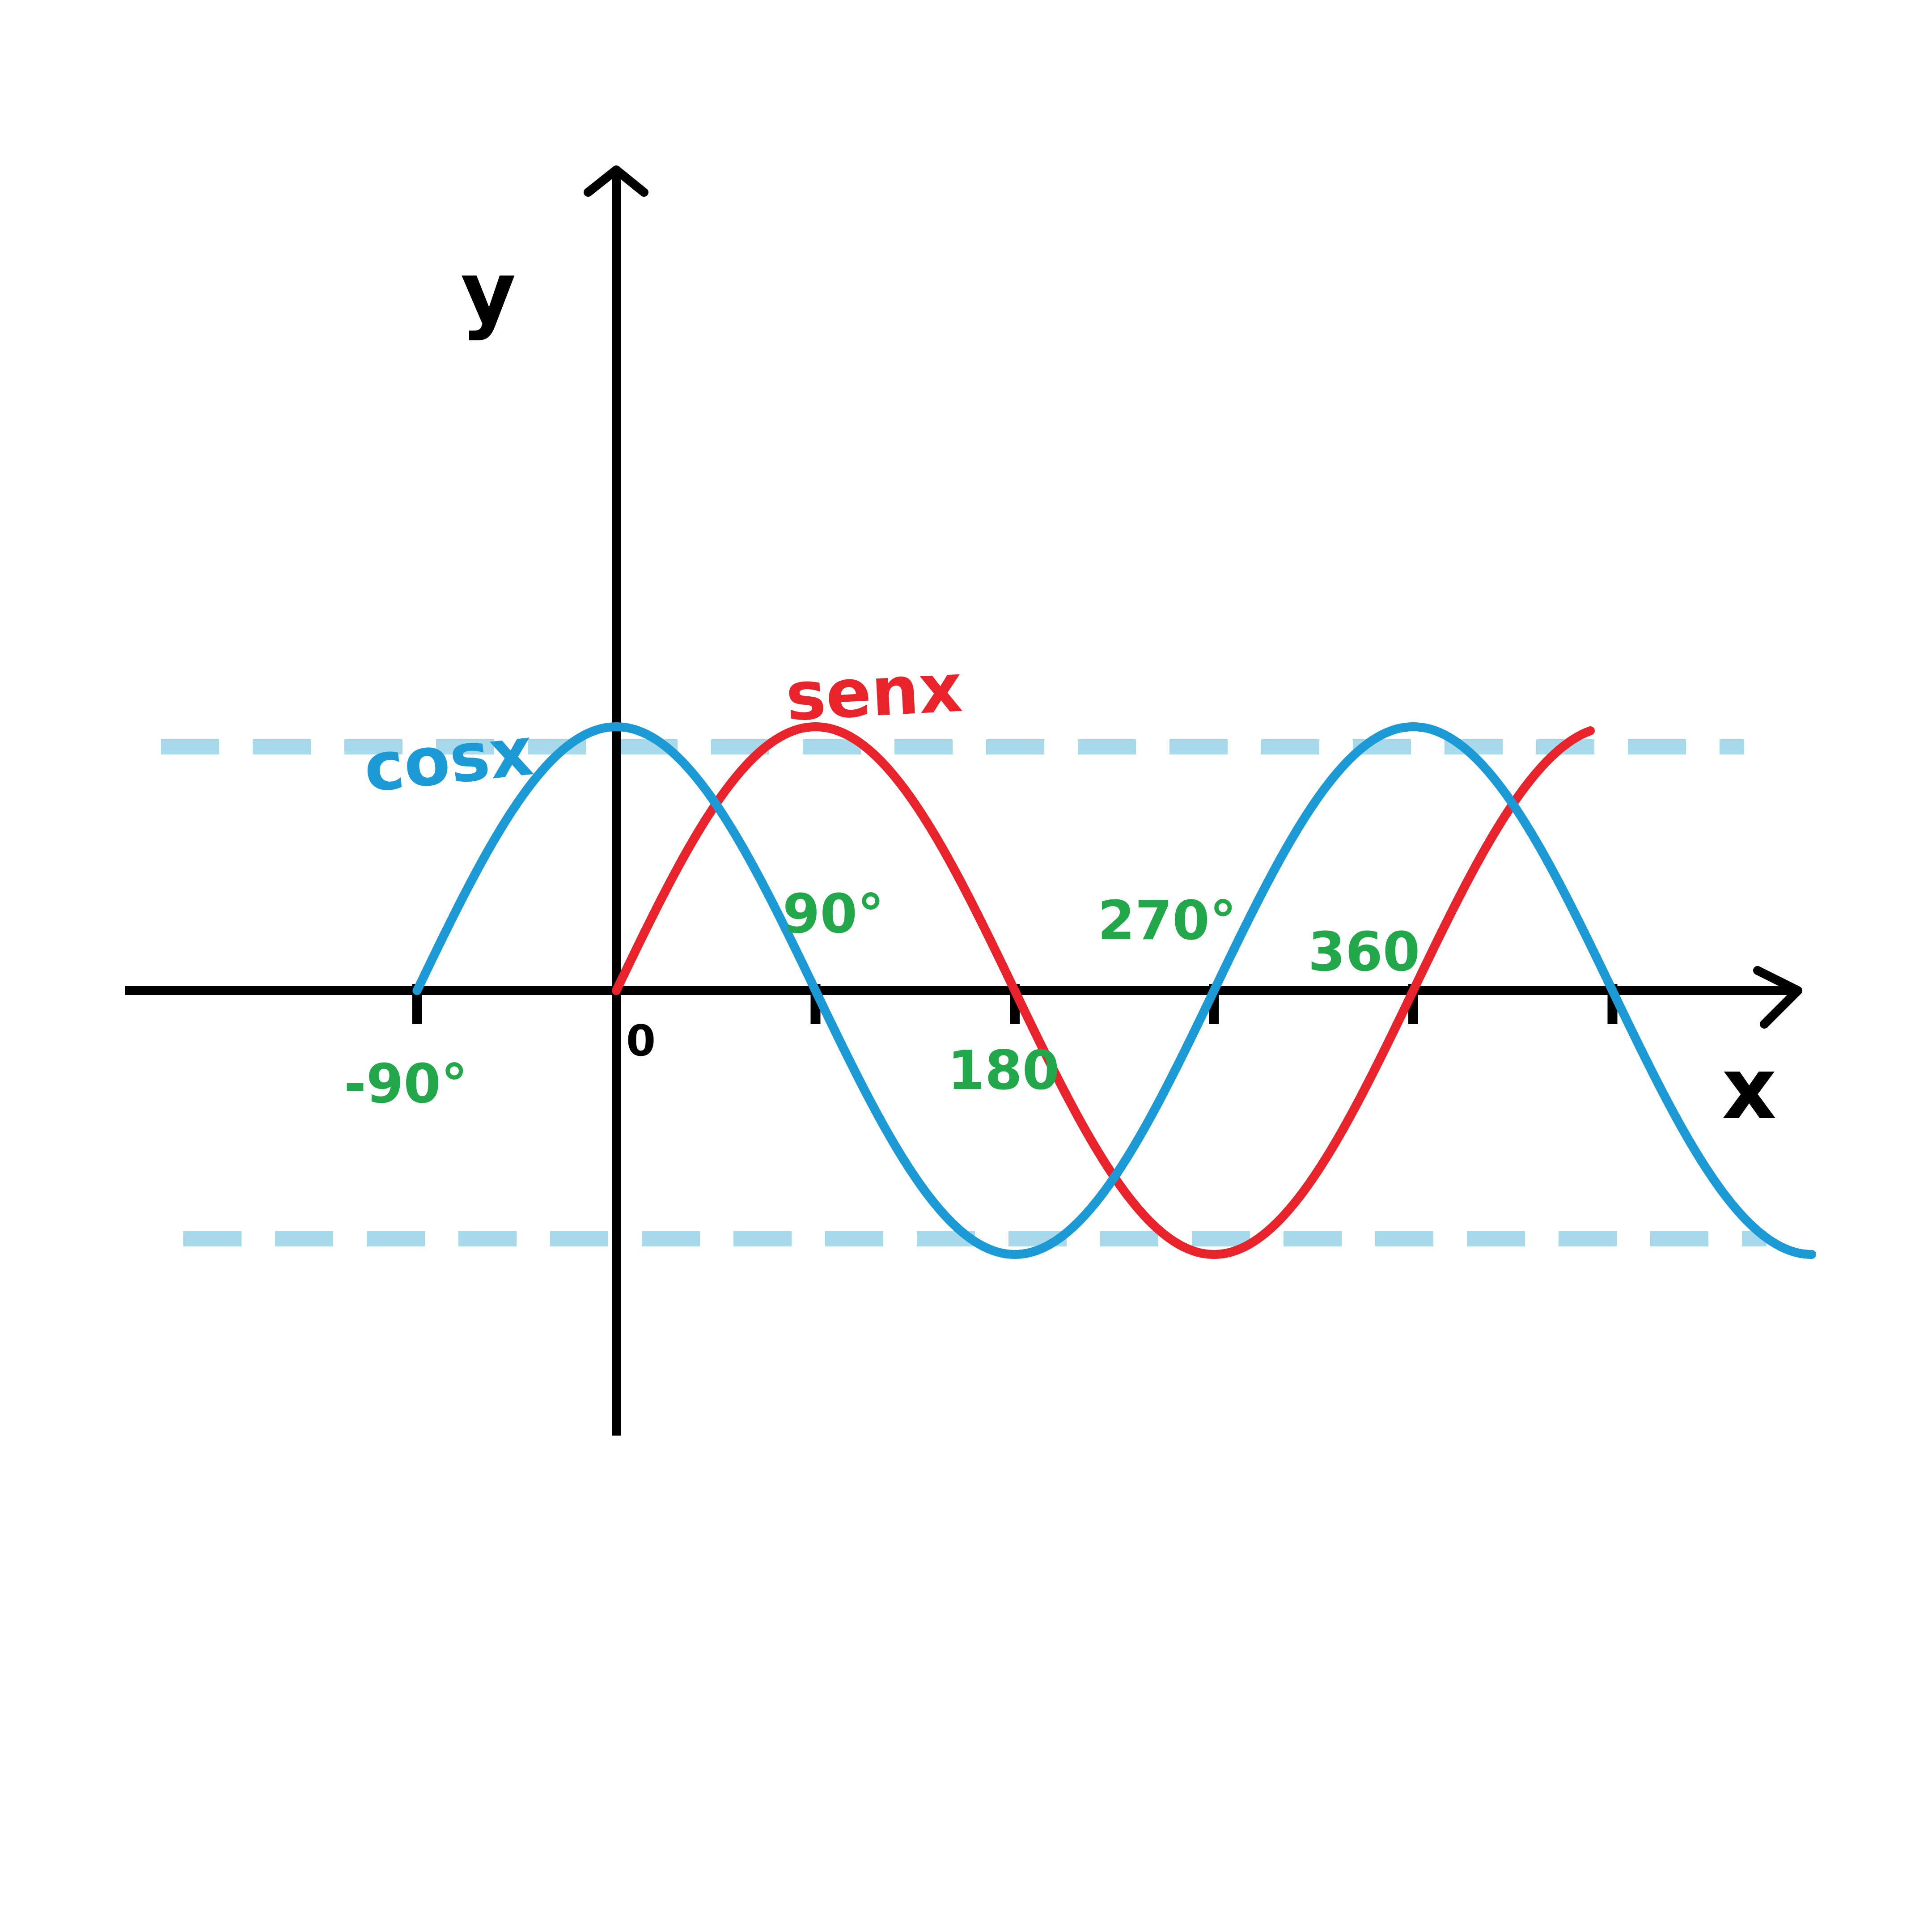  Describe the element at coordinates (874, 692) in the screenshot. I see `series-label-senx: senx` at that location.